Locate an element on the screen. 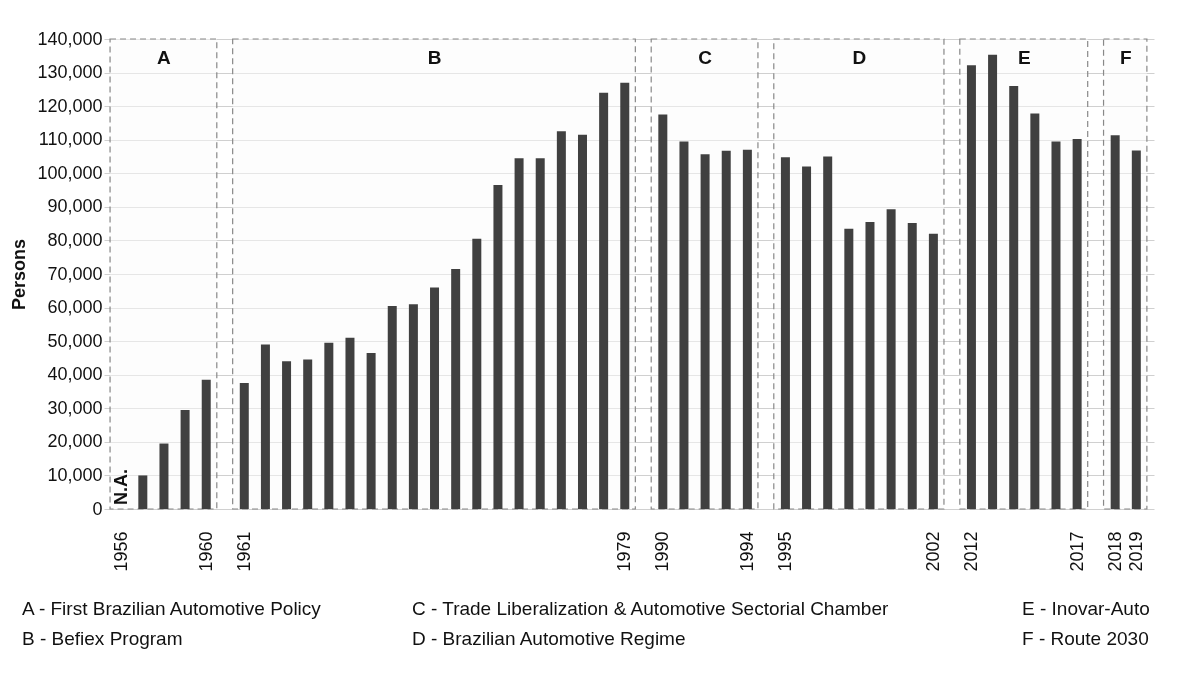  x-tick-label: 2012 is located at coordinates (970, 551).